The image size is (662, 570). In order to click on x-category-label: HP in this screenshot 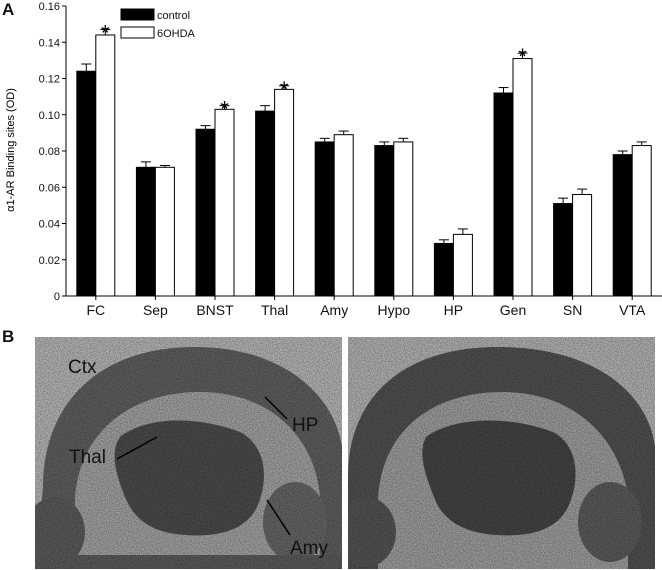, I will do `click(453, 310)`.